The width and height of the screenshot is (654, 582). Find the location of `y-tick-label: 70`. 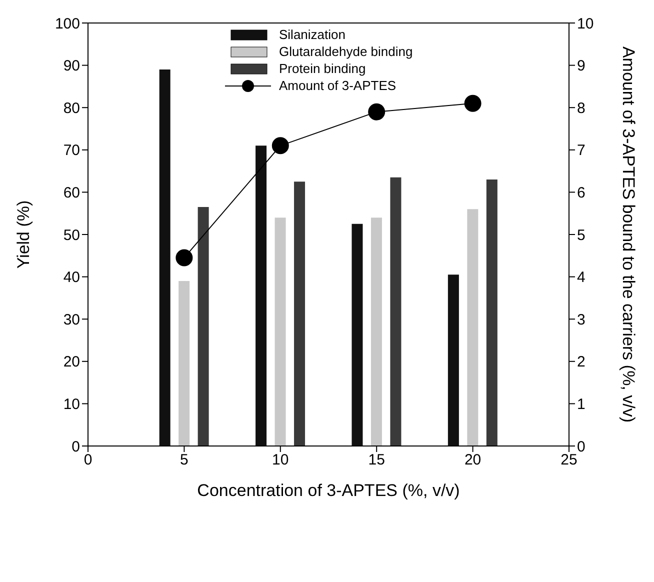

y-tick-label: 70 is located at coordinates (71, 151).